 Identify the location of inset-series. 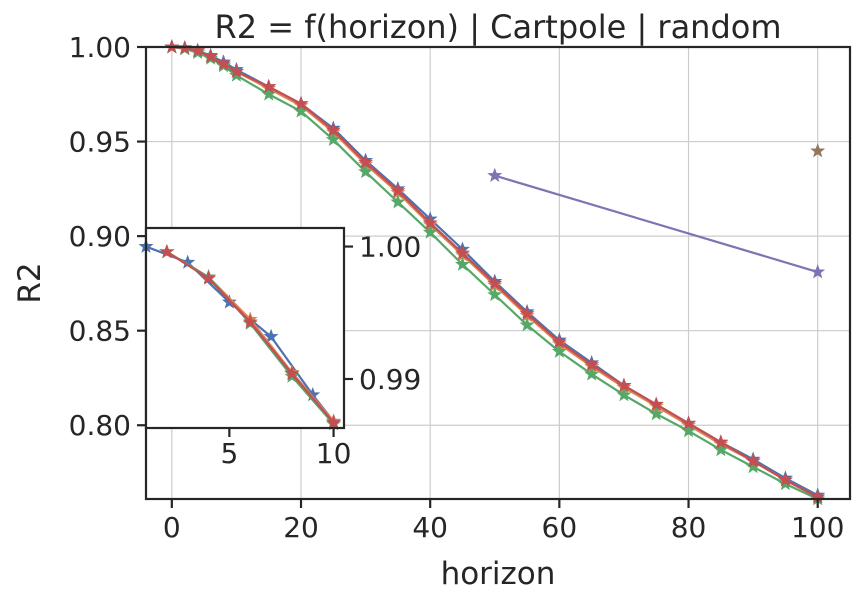
(240, 334).